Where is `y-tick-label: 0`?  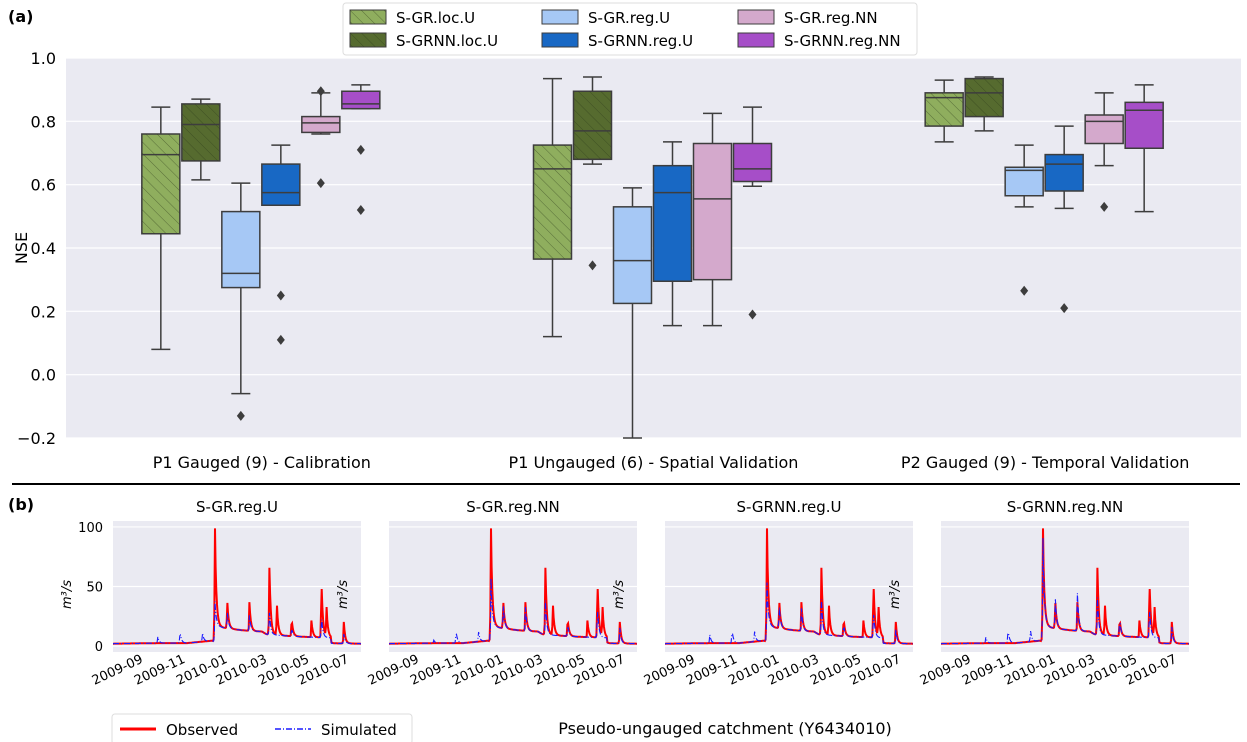
y-tick-label: 0 is located at coordinates (99, 647).